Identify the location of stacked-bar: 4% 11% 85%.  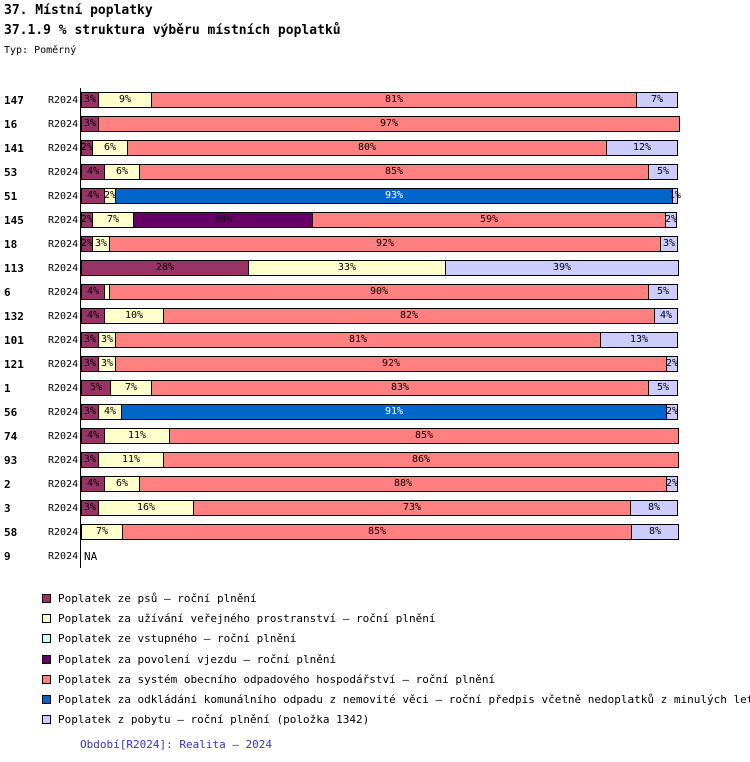
(380, 436).